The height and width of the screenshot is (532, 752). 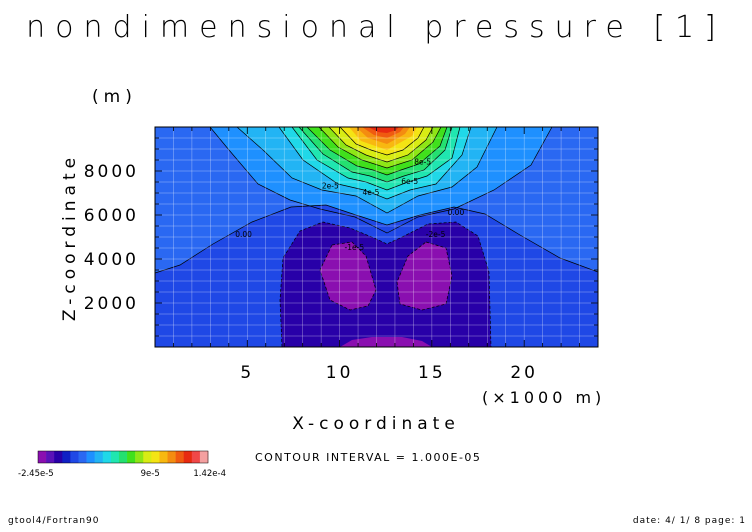 I want to click on x-tick-label: 20, so click(x=524, y=373).